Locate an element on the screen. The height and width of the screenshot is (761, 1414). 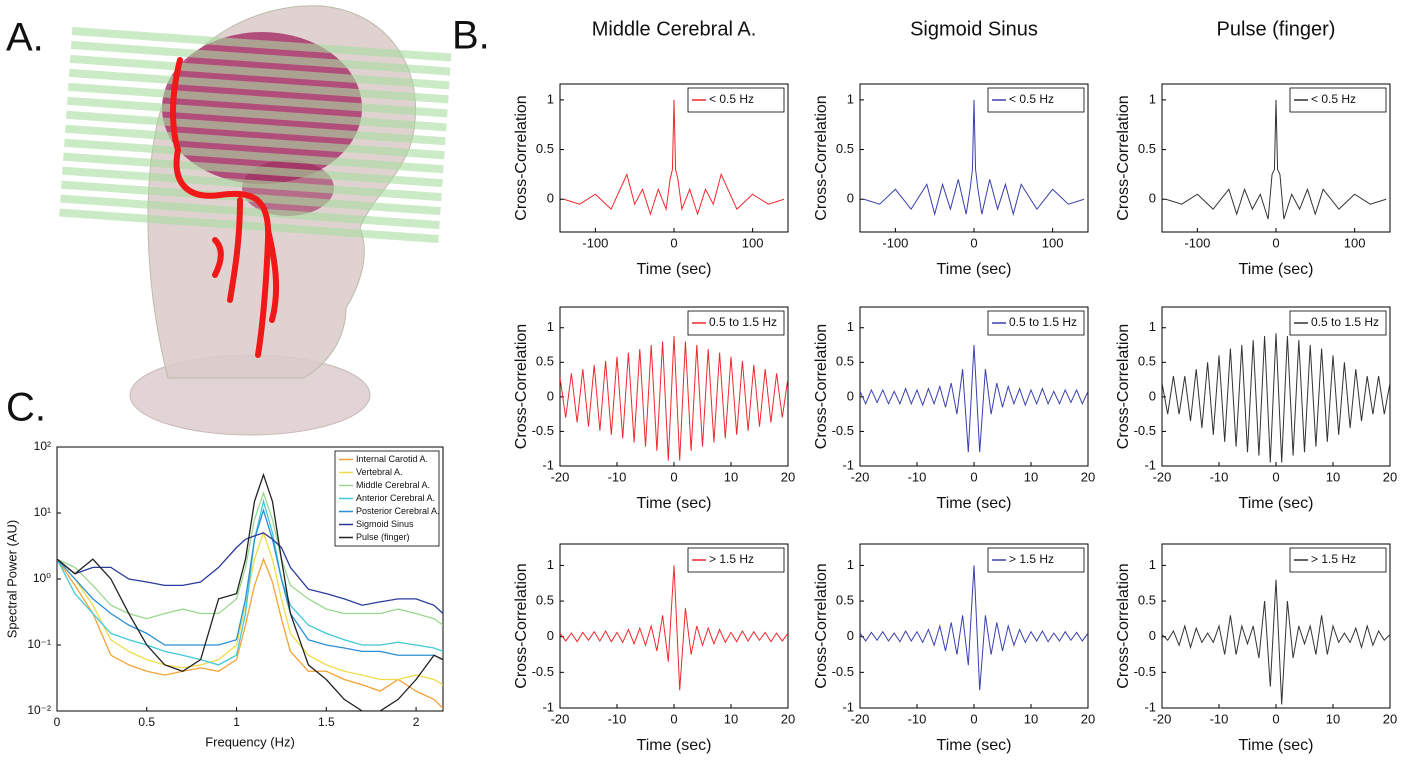
legend-label: Internal Carotid A. is located at coordinates (392, 459).